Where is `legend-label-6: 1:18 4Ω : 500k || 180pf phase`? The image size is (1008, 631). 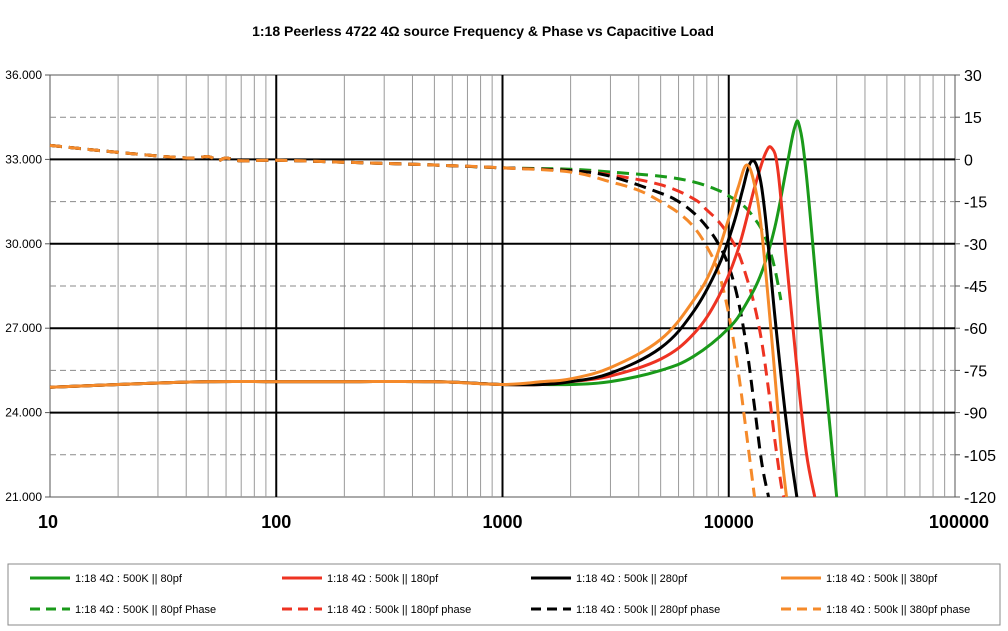
legend-label-6: 1:18 4Ω : 500k || 180pf phase is located at coordinates (399, 610).